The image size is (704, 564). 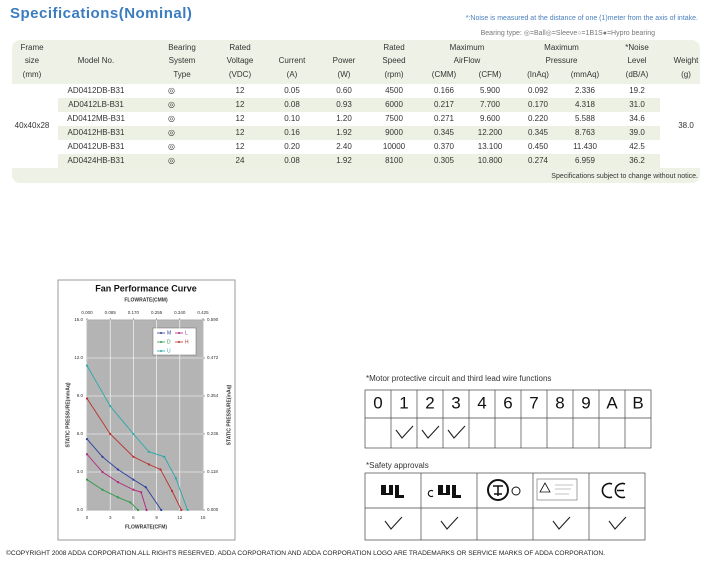 I want to click on x-tick-label: 12, so click(x=180, y=517).